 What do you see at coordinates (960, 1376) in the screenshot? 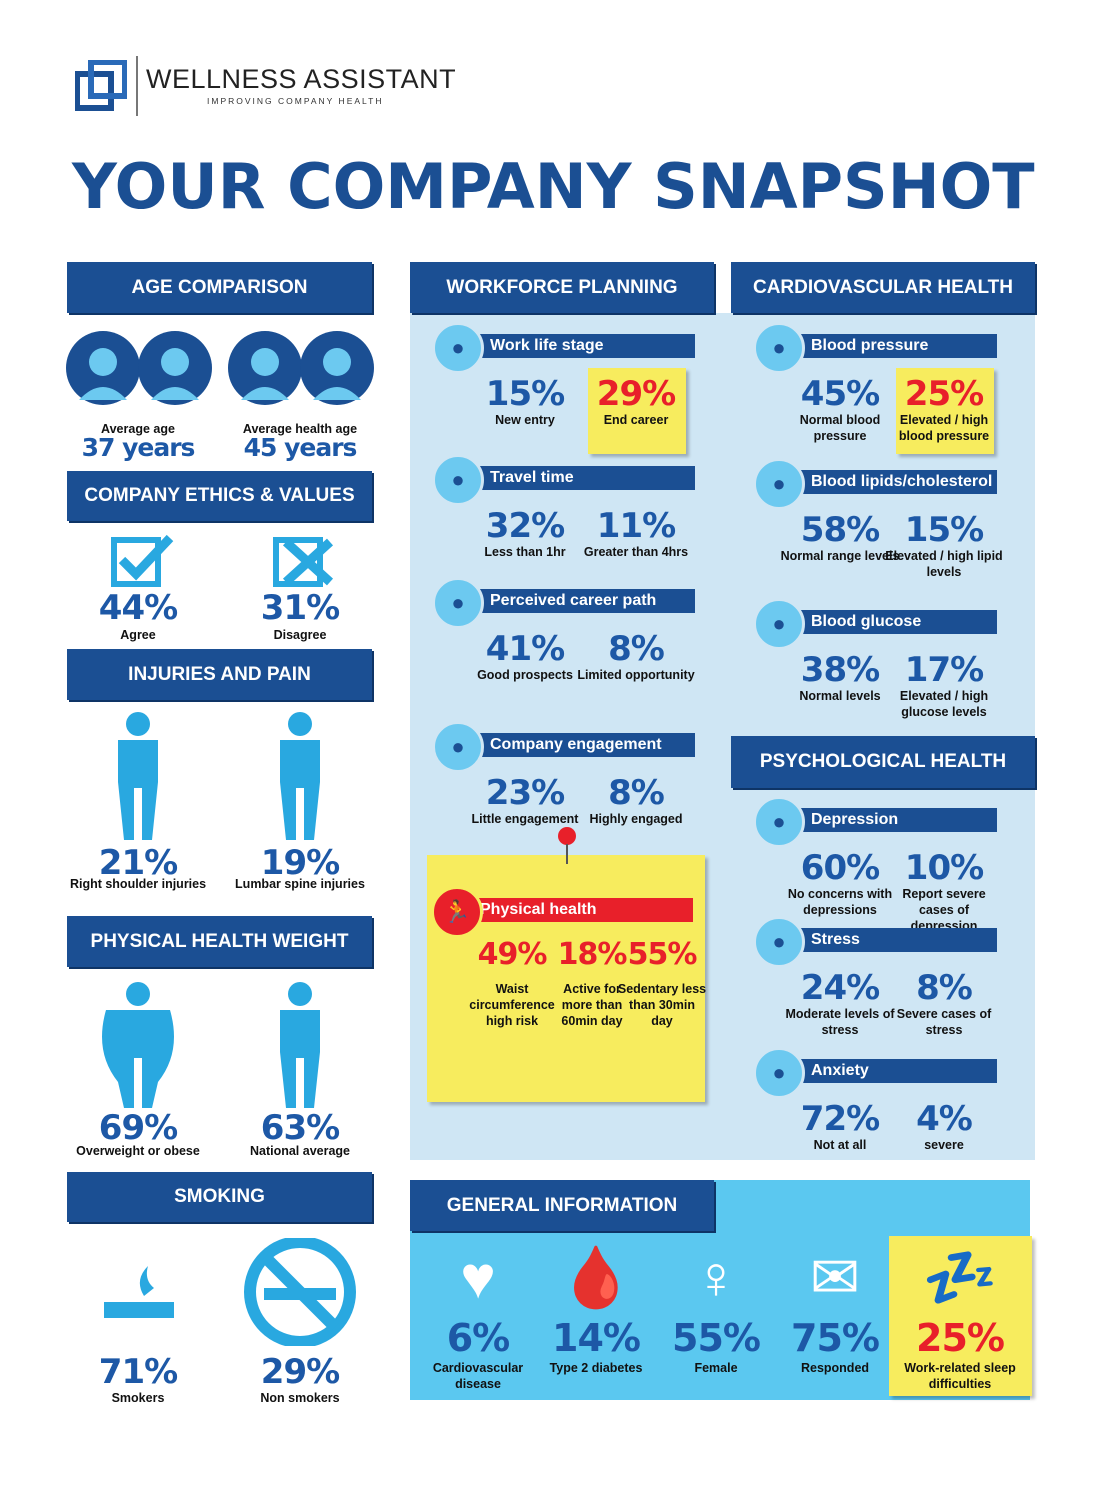
I see `general-label: Work-related sleep difficulties` at bounding box center [960, 1376].